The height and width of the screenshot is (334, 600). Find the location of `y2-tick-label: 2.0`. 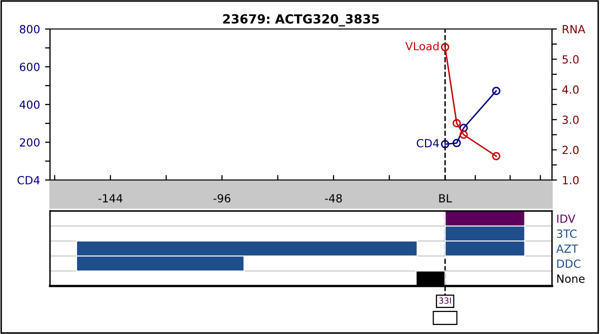

y2-tick-label: 2.0 is located at coordinates (570, 150).